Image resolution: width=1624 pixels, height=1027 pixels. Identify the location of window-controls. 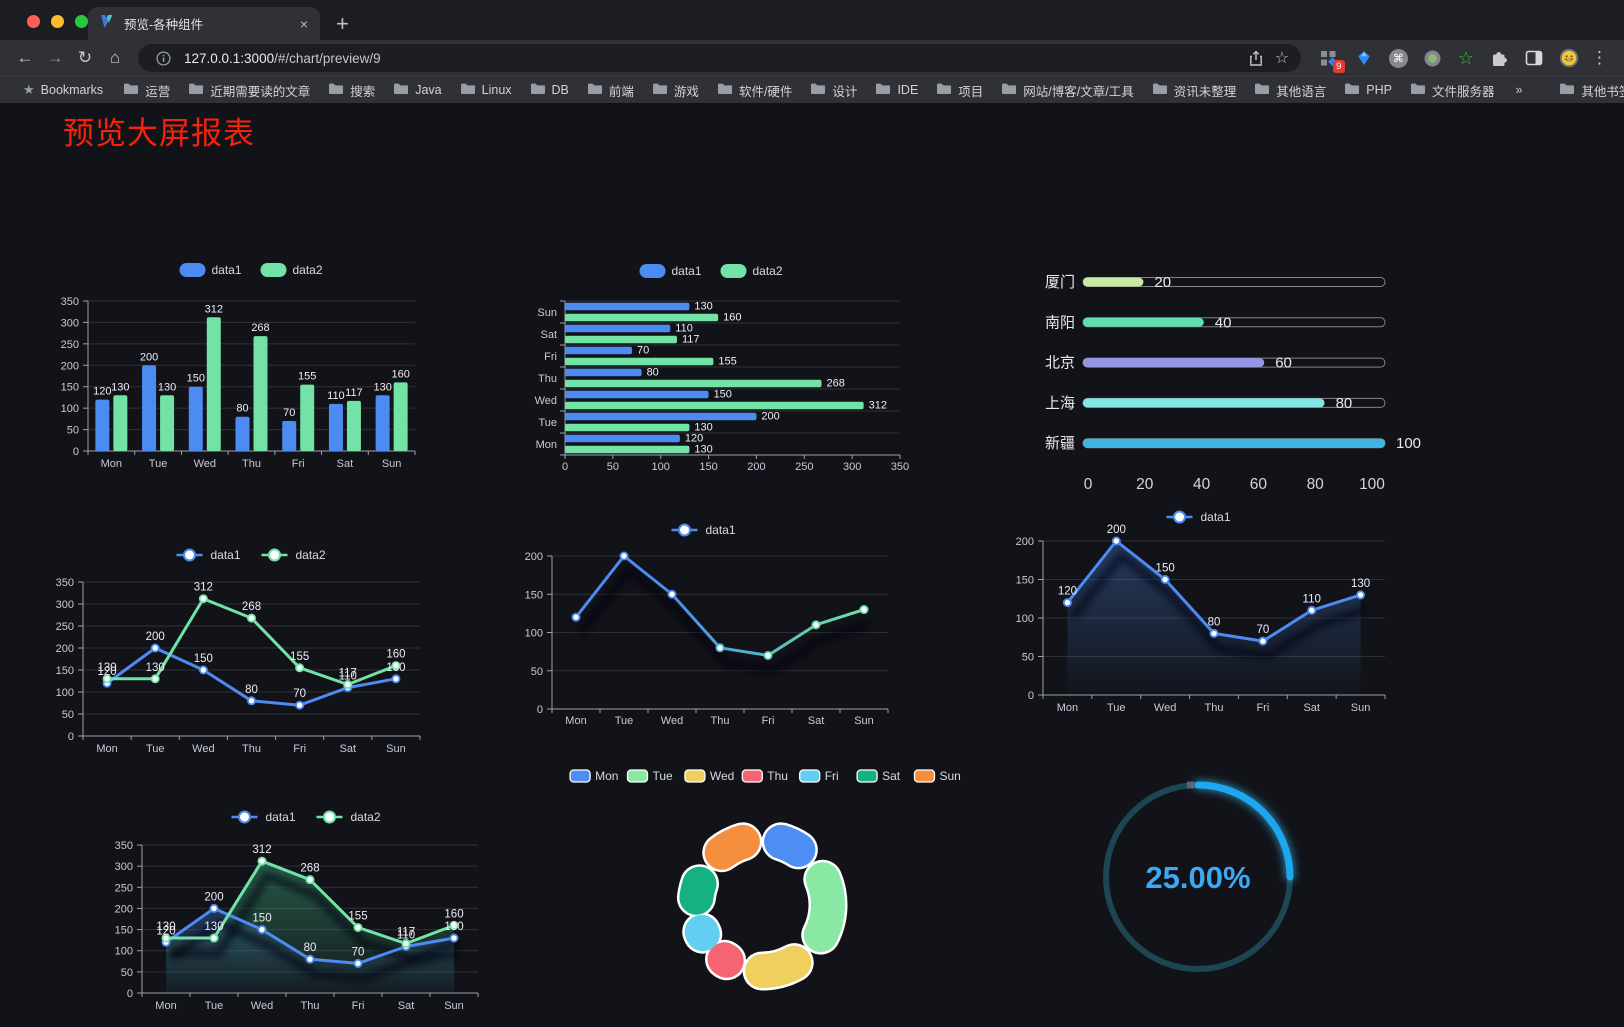
(57, 21).